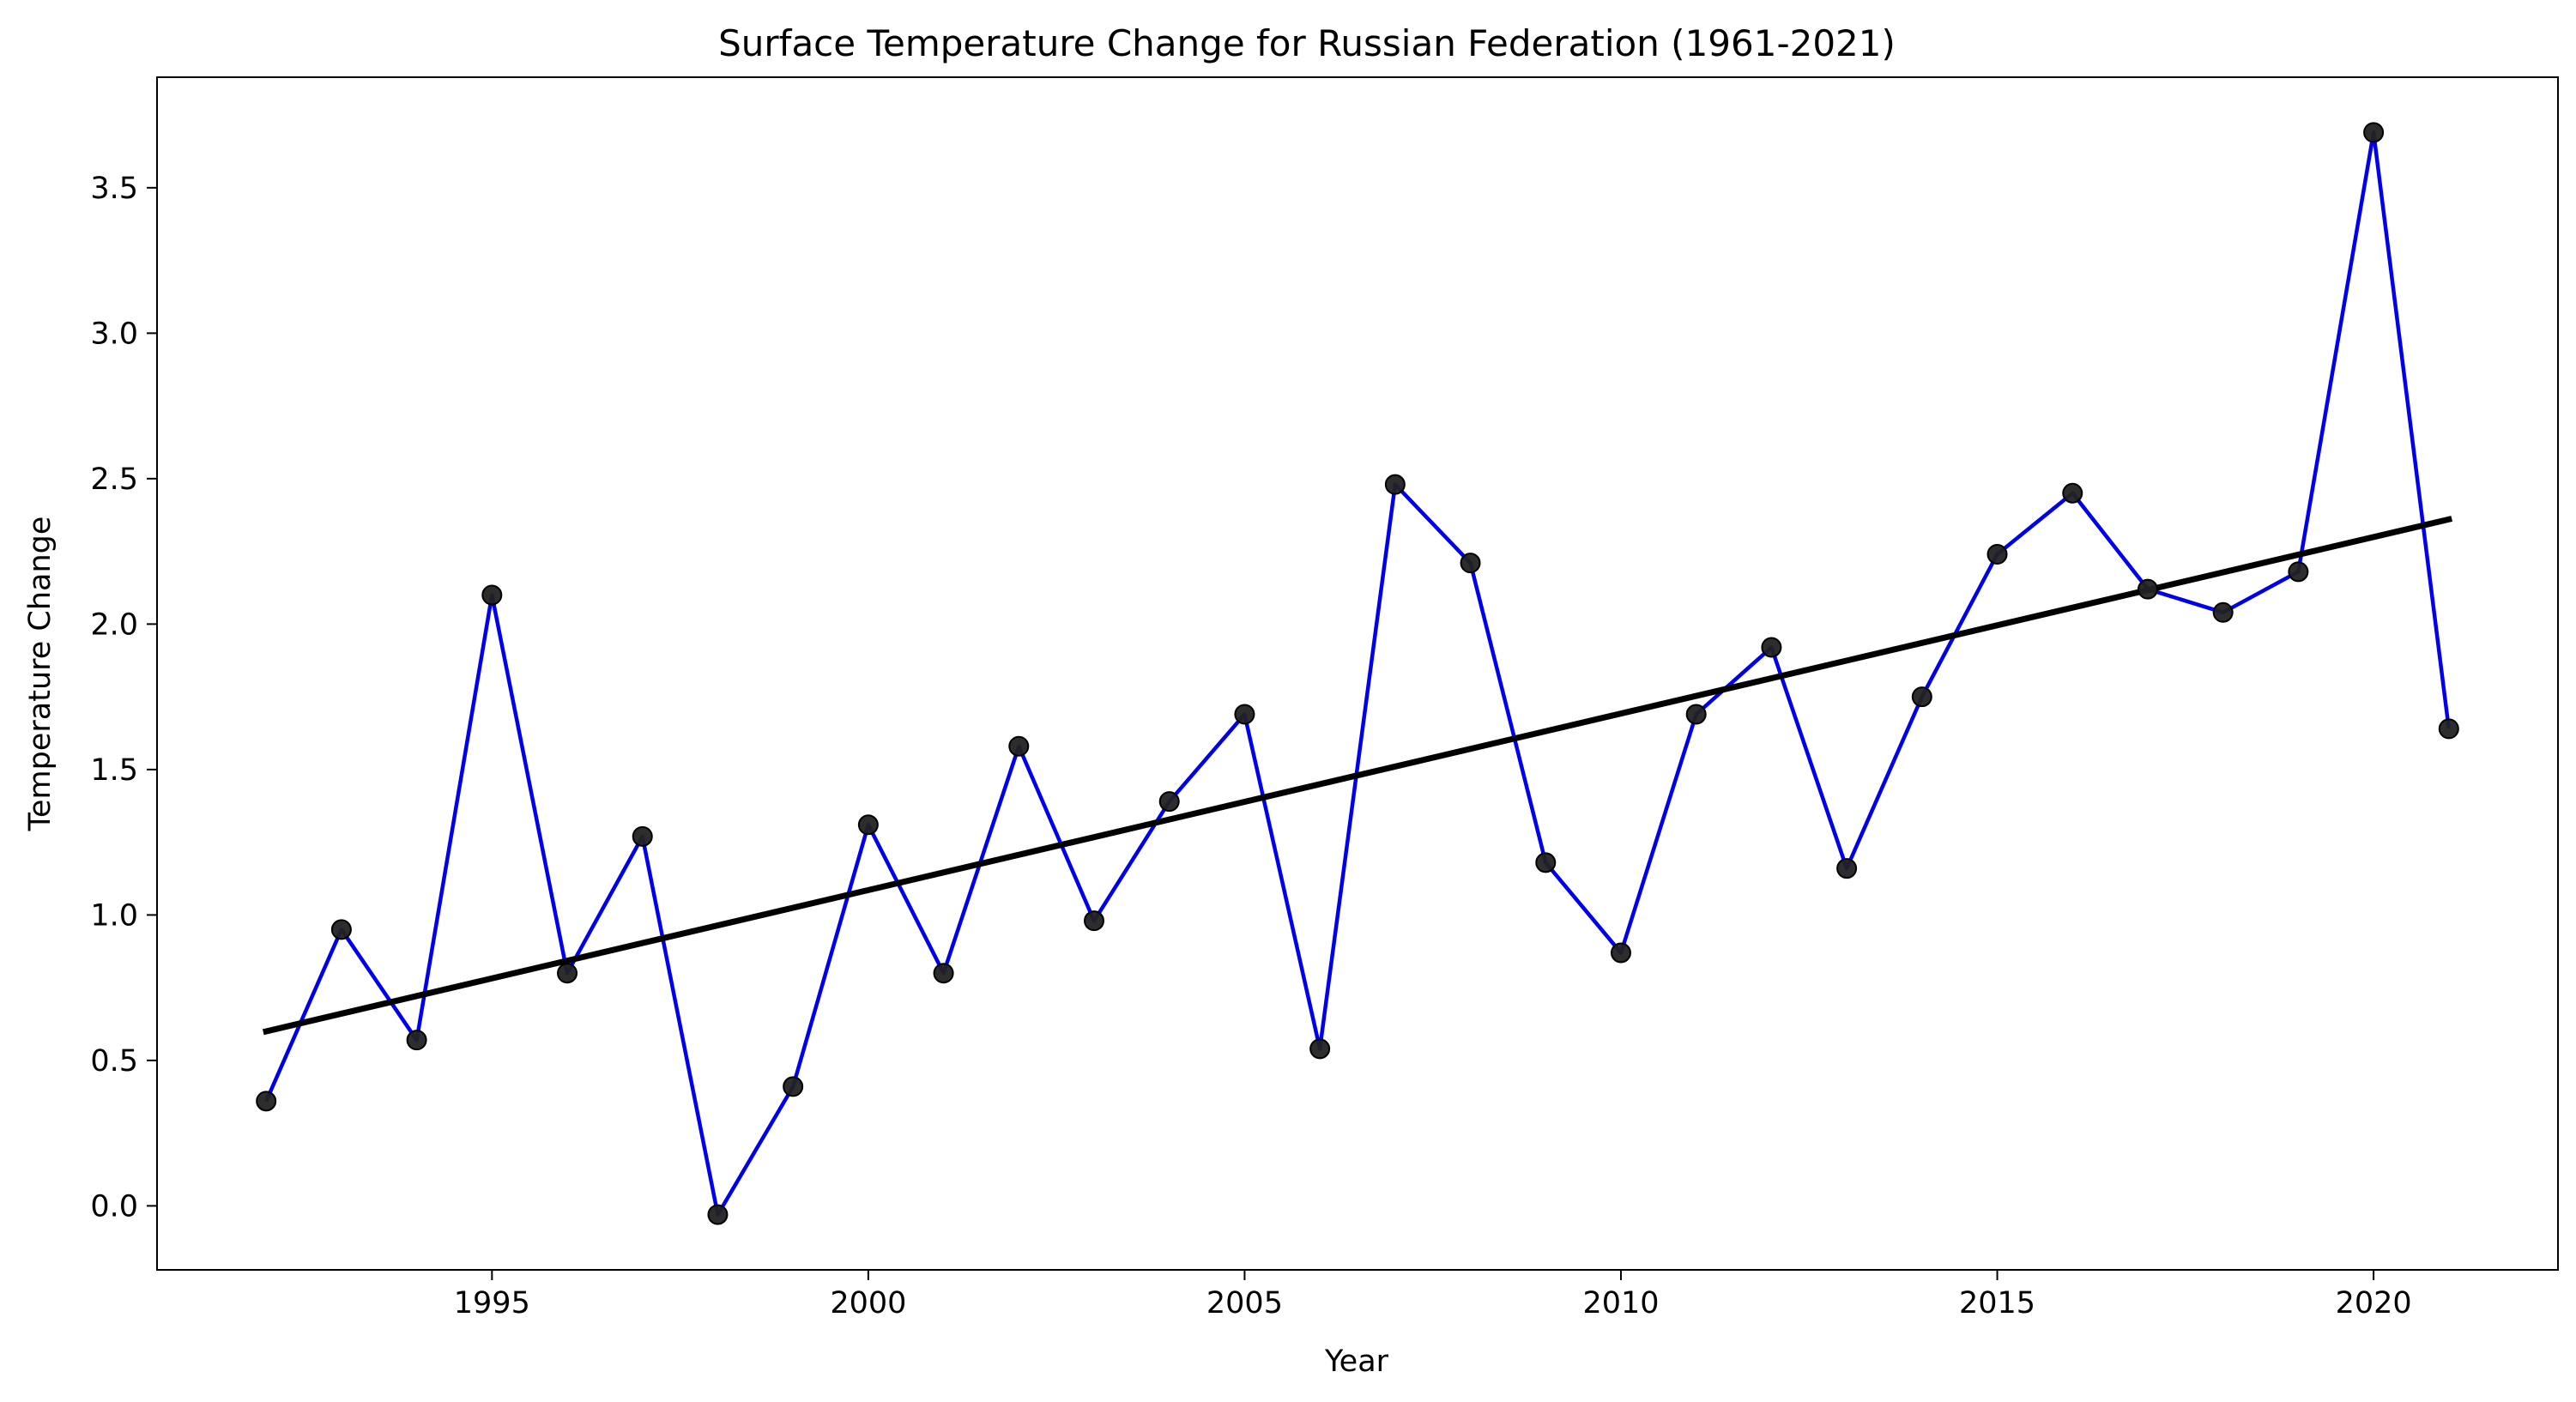 The image size is (2576, 1402). What do you see at coordinates (40, 674) in the screenshot?
I see `y-axis-label: Temperature Change` at bounding box center [40, 674].